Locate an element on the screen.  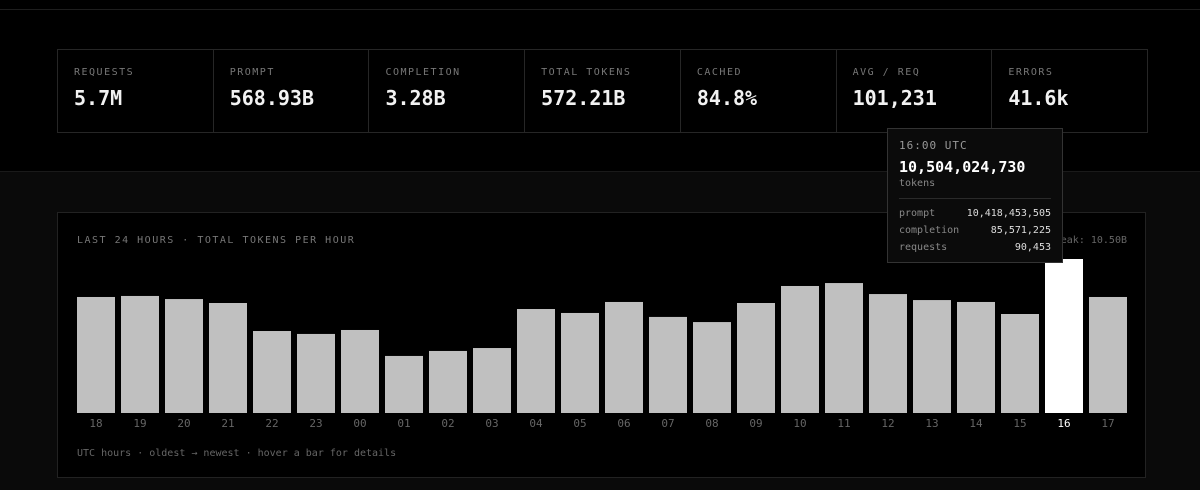
x-tick-label: 04 is located at coordinates (536, 423).